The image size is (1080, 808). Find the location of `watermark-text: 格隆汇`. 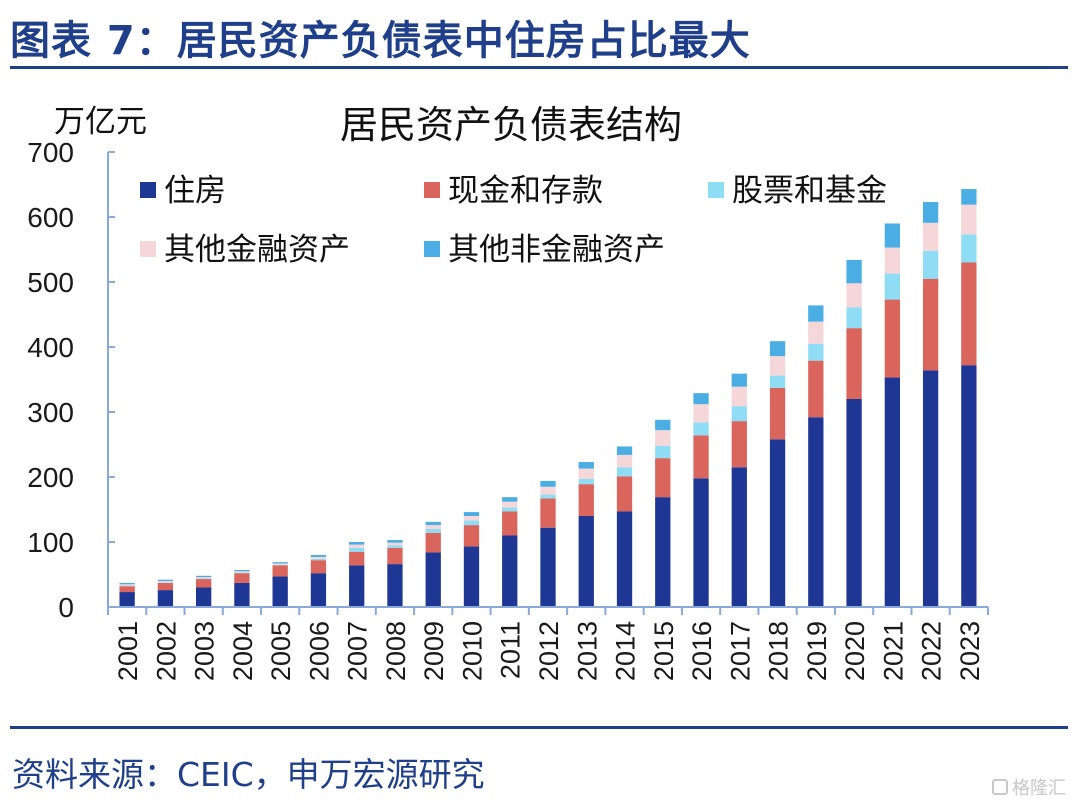

watermark-text: 格隆汇 is located at coordinates (1039, 788).